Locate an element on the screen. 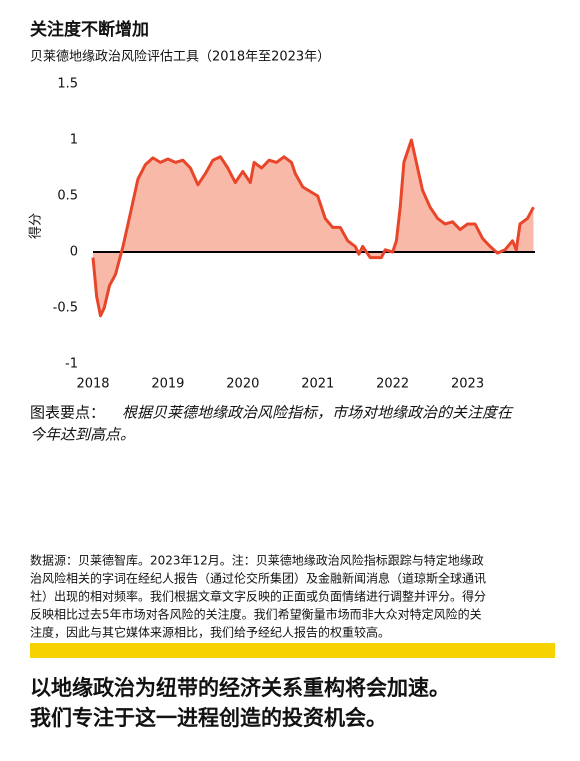 This screenshot has height=761, width=580. chart-subtitle: 贝莱德地缘政治风险评估工具（2018年至2023年） is located at coordinates (180, 57).